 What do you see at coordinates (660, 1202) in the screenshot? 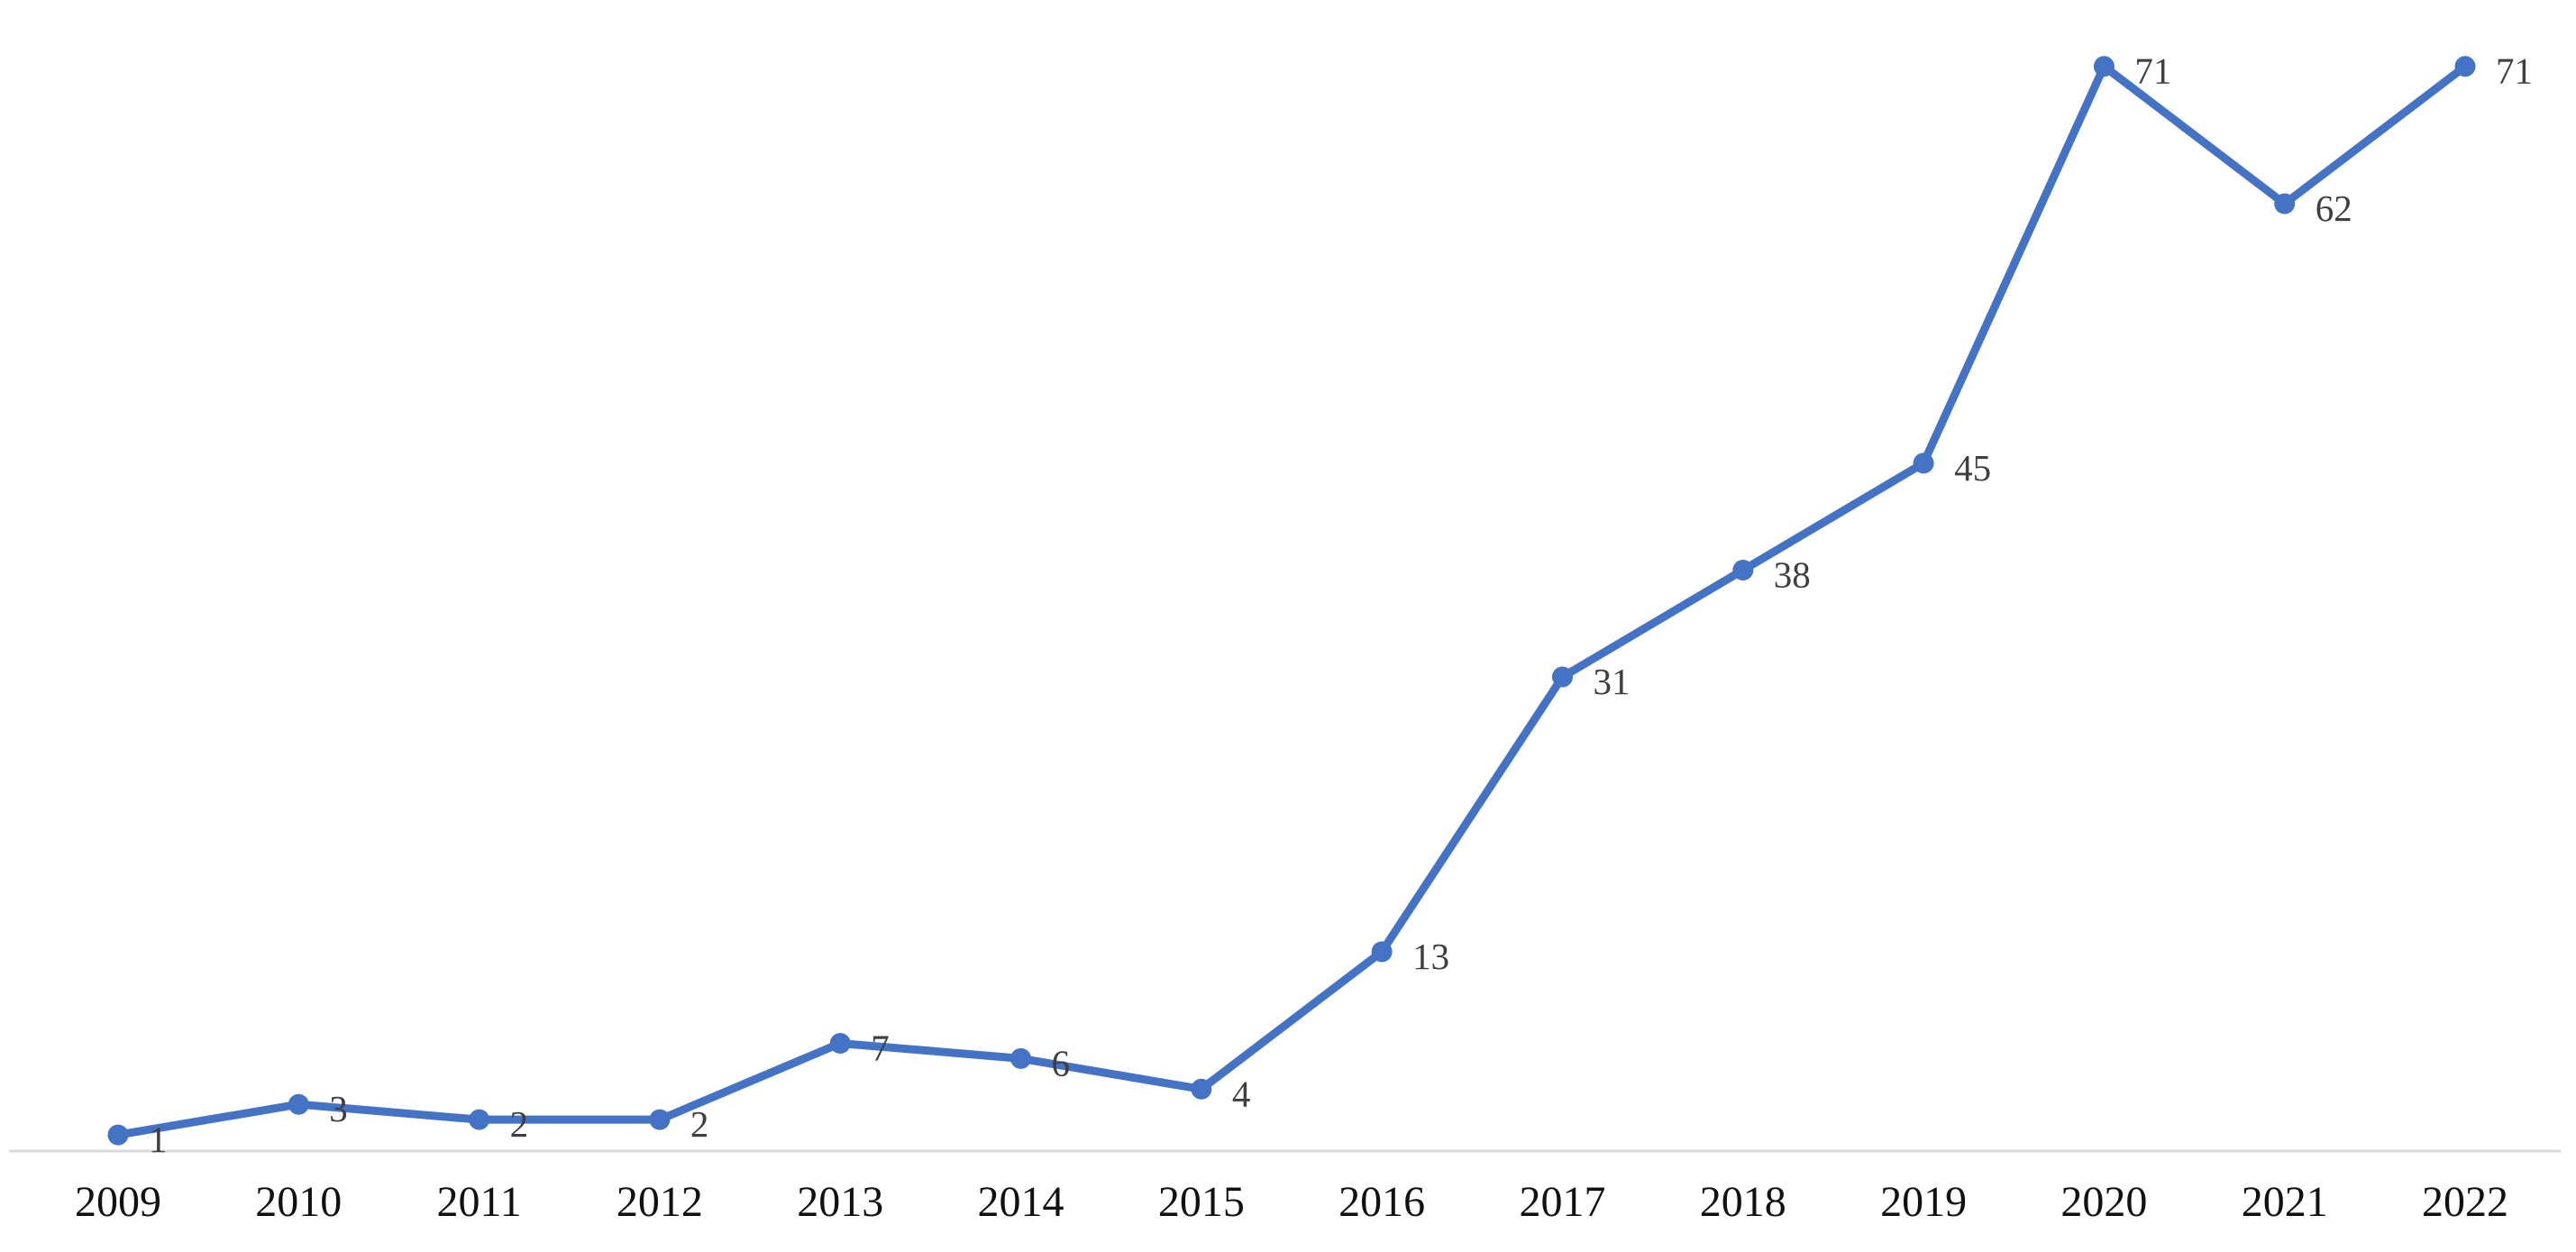
I see `x-tick-label: 2012` at bounding box center [660, 1202].